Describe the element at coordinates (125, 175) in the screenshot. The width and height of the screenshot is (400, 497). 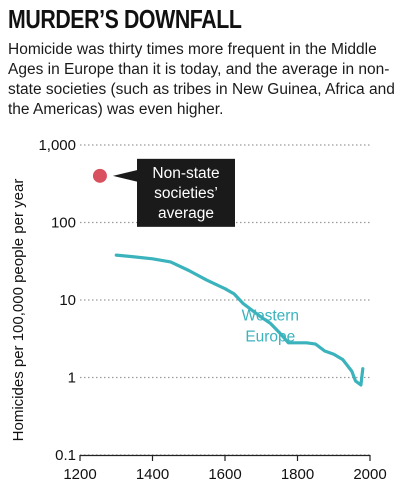
I see `callout-pointer` at that location.